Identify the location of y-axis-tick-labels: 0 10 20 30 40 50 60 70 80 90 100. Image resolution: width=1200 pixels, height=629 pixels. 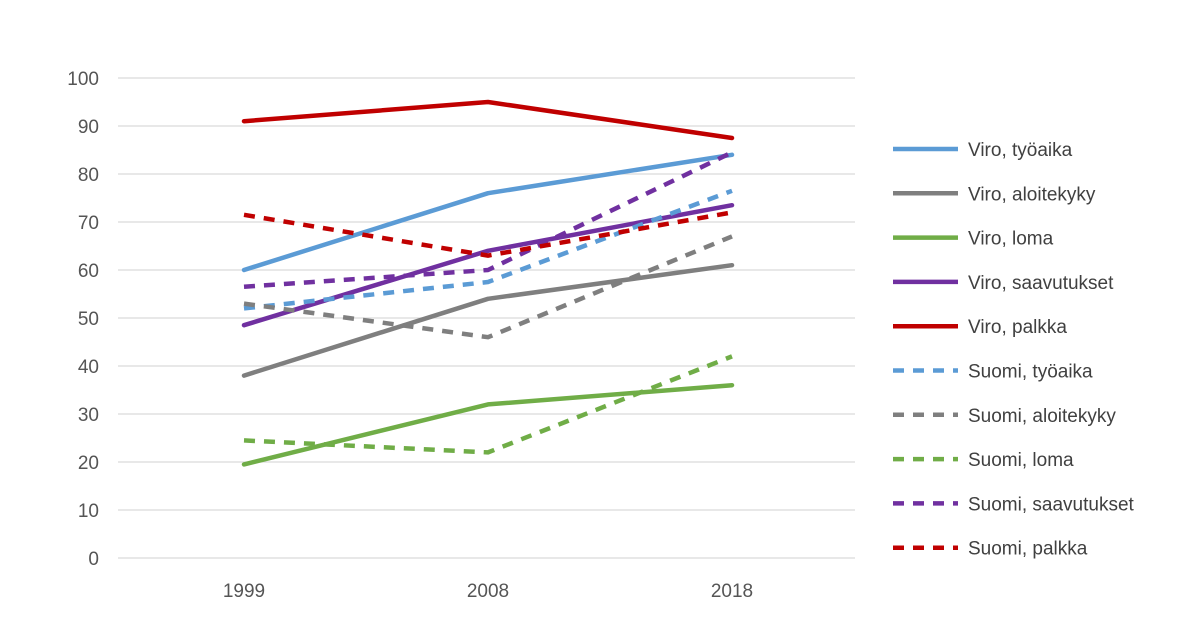
(83, 319).